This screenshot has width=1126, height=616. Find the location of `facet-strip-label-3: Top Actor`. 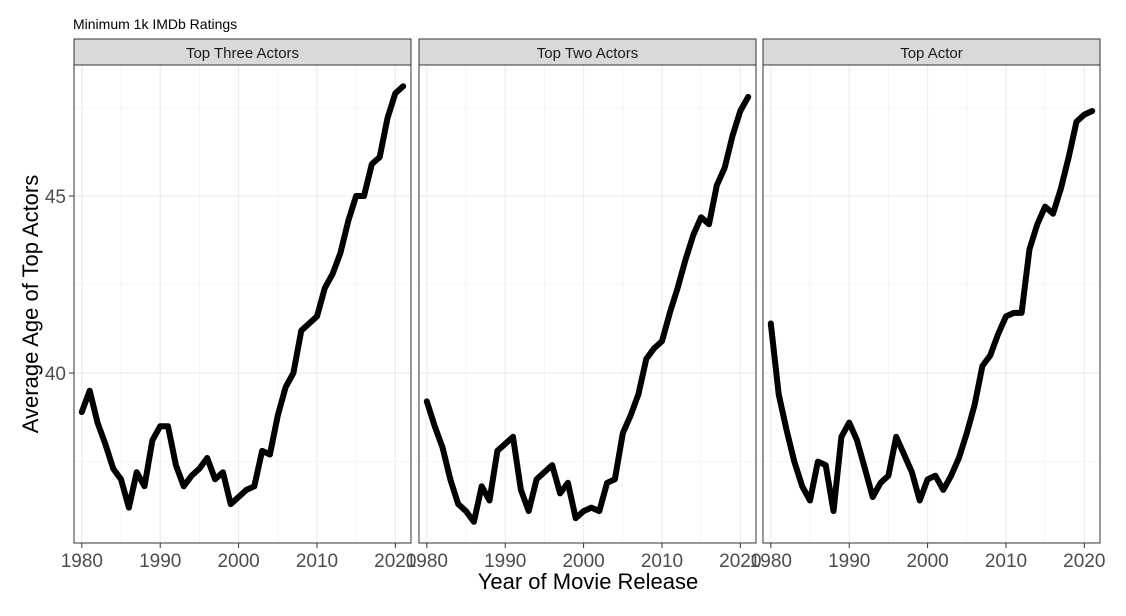

facet-strip-label-3: Top Actor is located at coordinates (931, 53).